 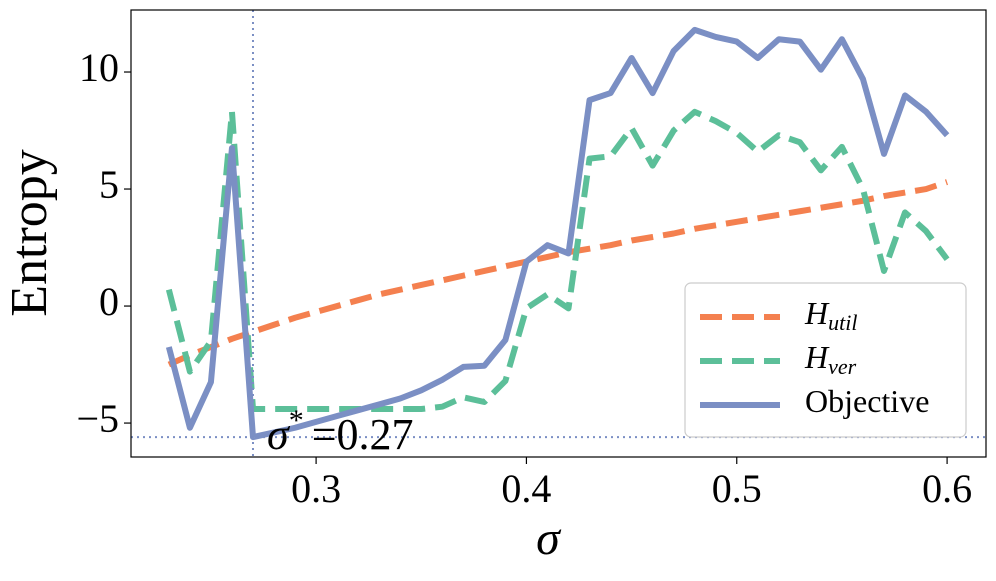 I want to click on legend-label-main: Objective, so click(x=867, y=401).